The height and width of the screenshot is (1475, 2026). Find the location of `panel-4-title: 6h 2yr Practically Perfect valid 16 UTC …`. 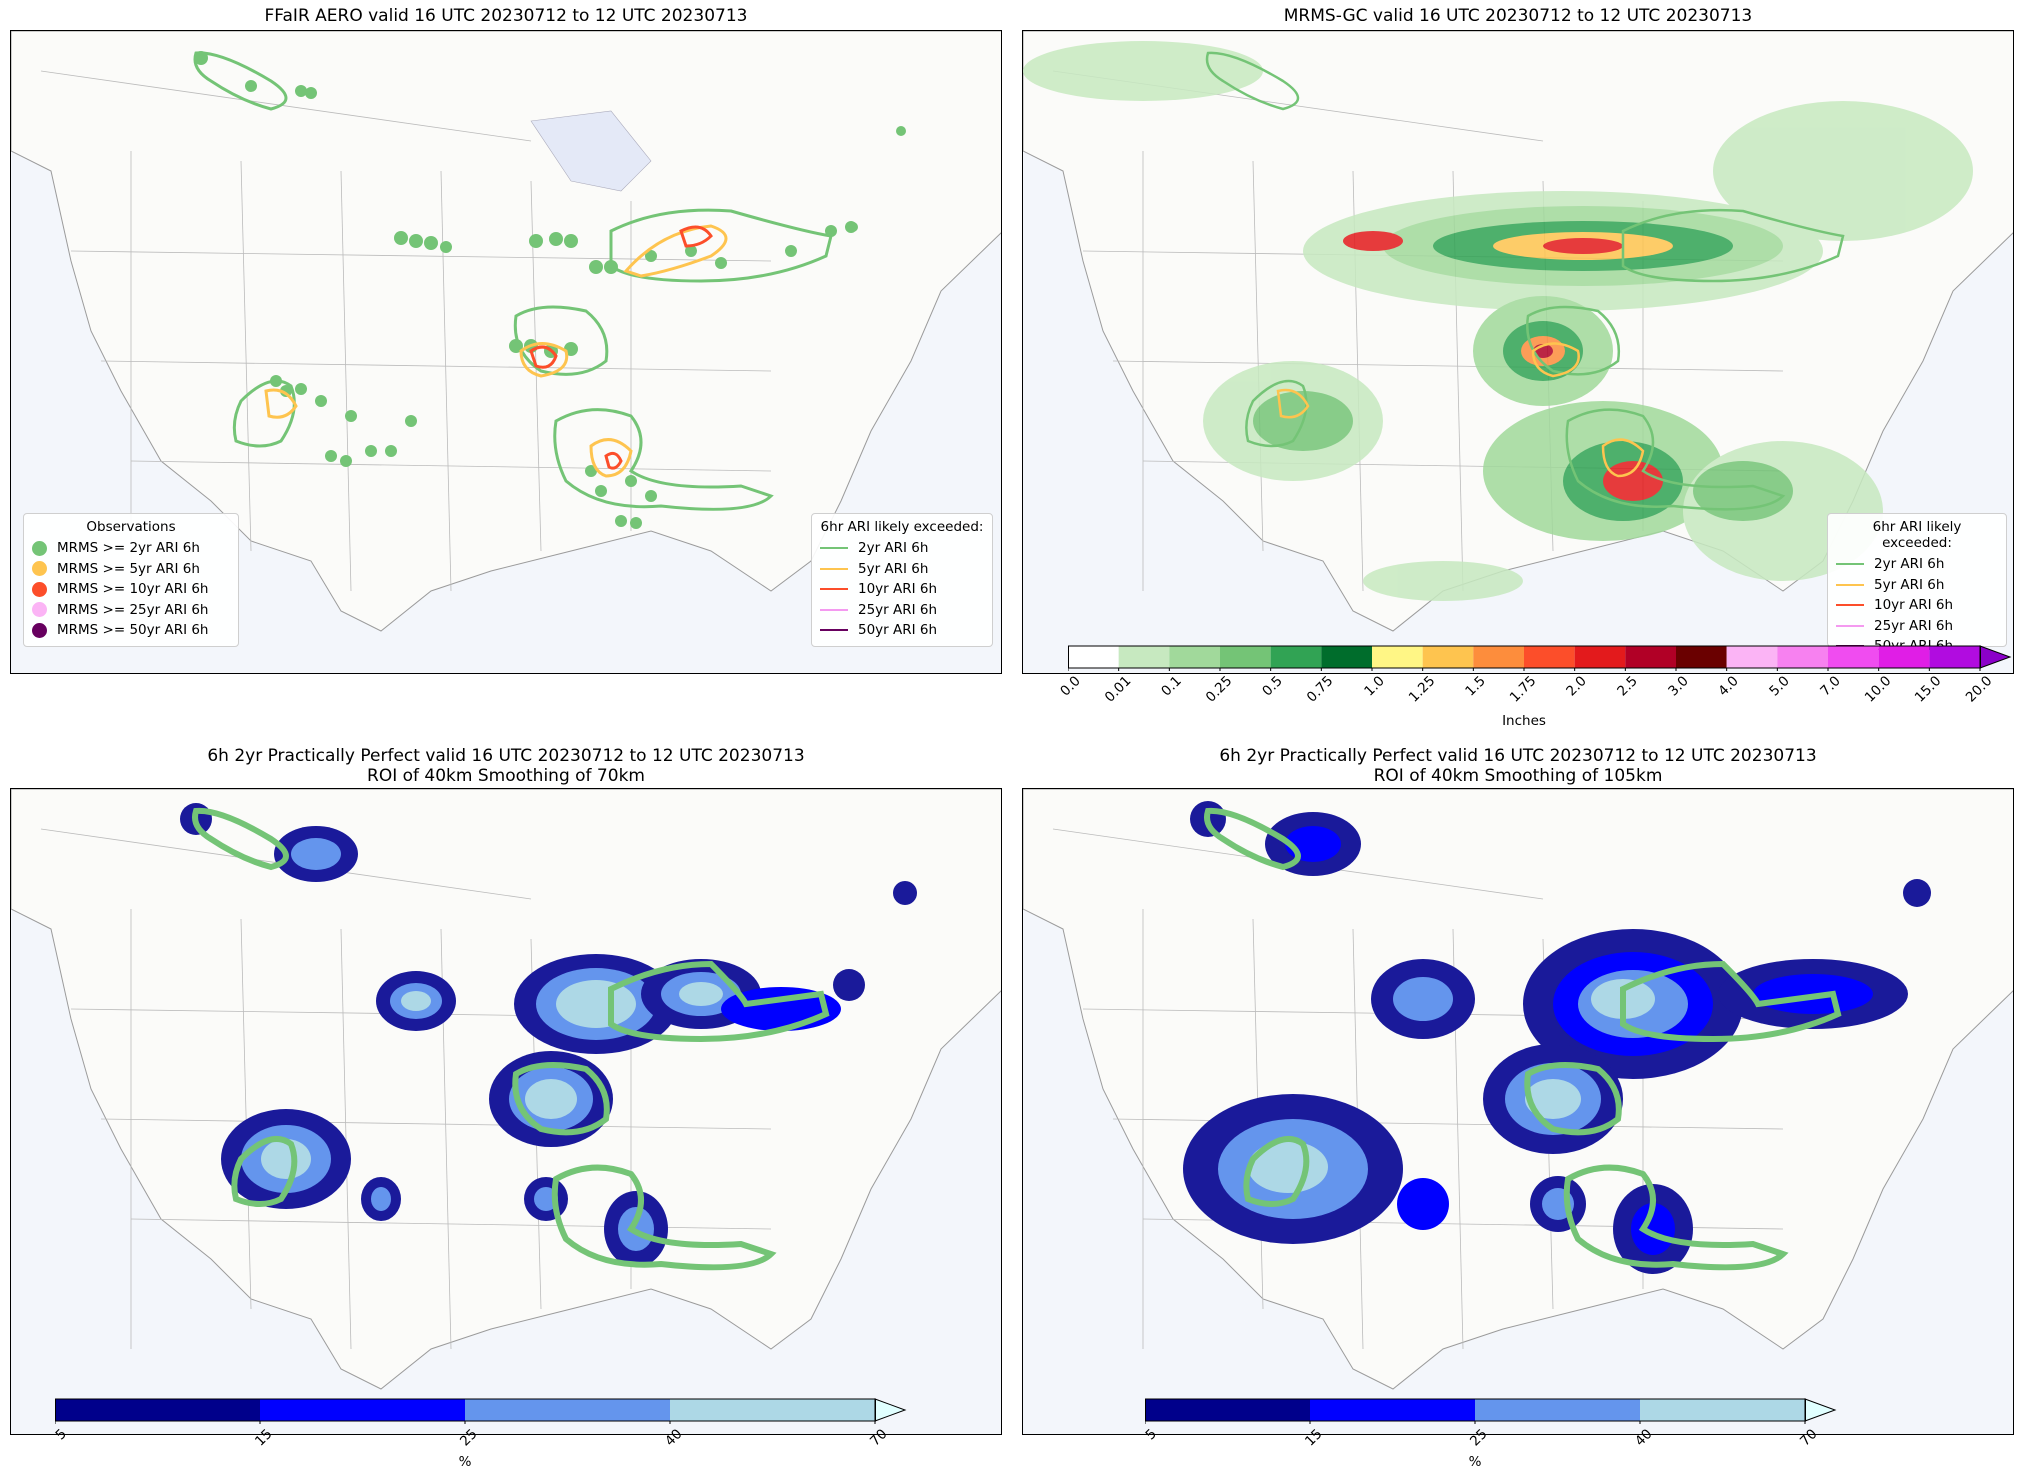

panel-4-title: 6h 2yr Practically Perfect valid 16 UTC … is located at coordinates (1518, 766).